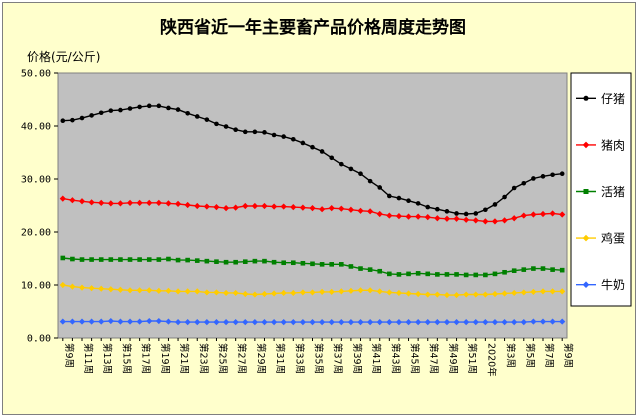  What do you see at coordinates (613, 99) in the screenshot?
I see `legend-label: 仔猪` at bounding box center [613, 99].